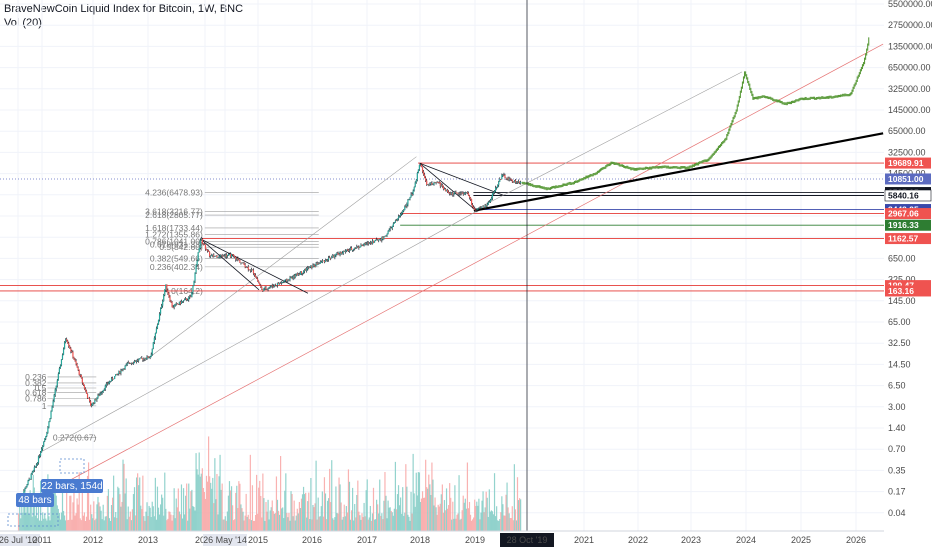  Describe the element at coordinates (280, 258) in the screenshot. I see `fan-trendline` at that location.